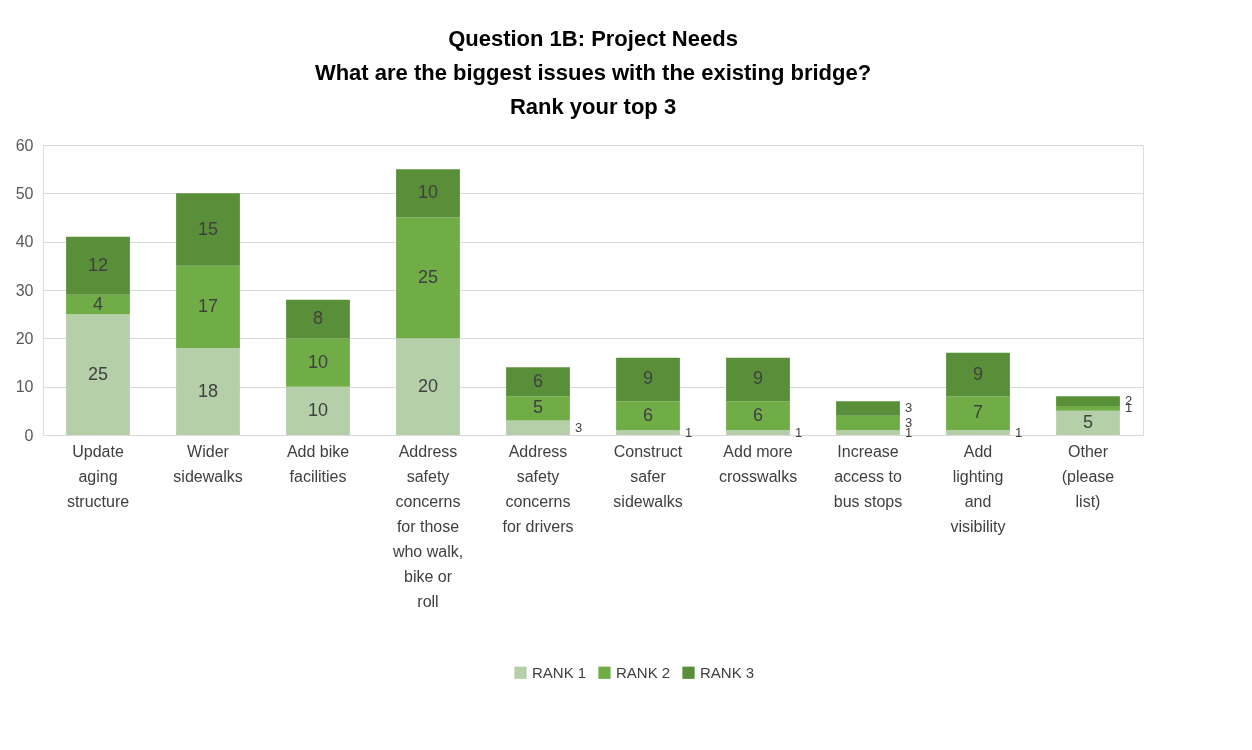 The height and width of the screenshot is (750, 1252). What do you see at coordinates (1088, 476) in the screenshot?
I see `x-tick-label: Other (please list)` at bounding box center [1088, 476].